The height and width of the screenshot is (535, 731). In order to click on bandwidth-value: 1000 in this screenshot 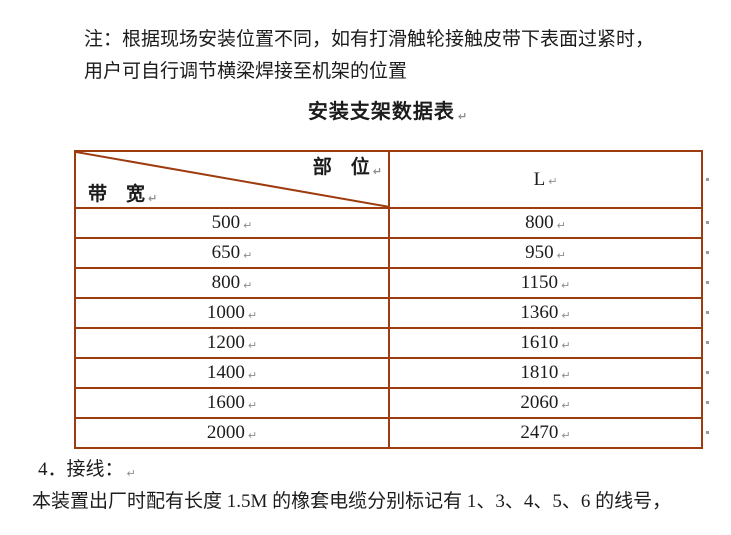, I will do `click(225, 312)`.